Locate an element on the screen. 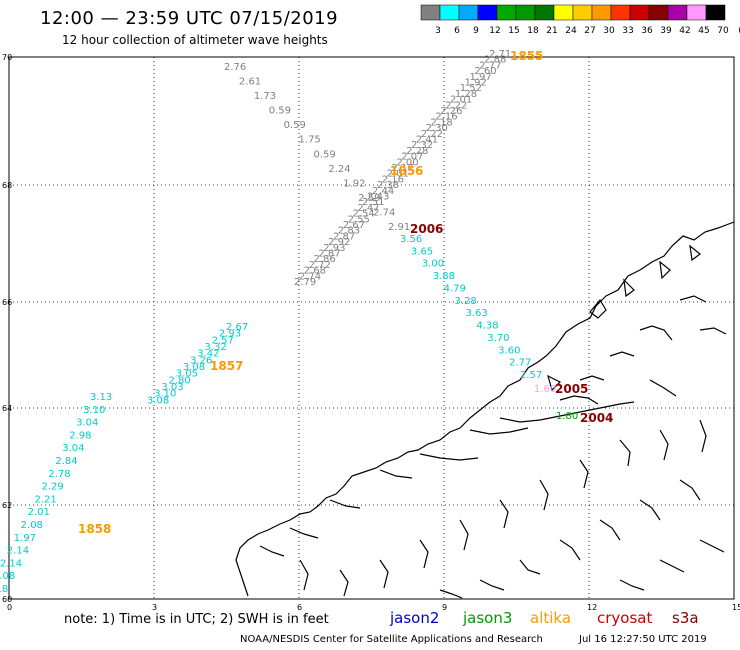  wave-height-value: 3.70 is located at coordinates (498, 338).